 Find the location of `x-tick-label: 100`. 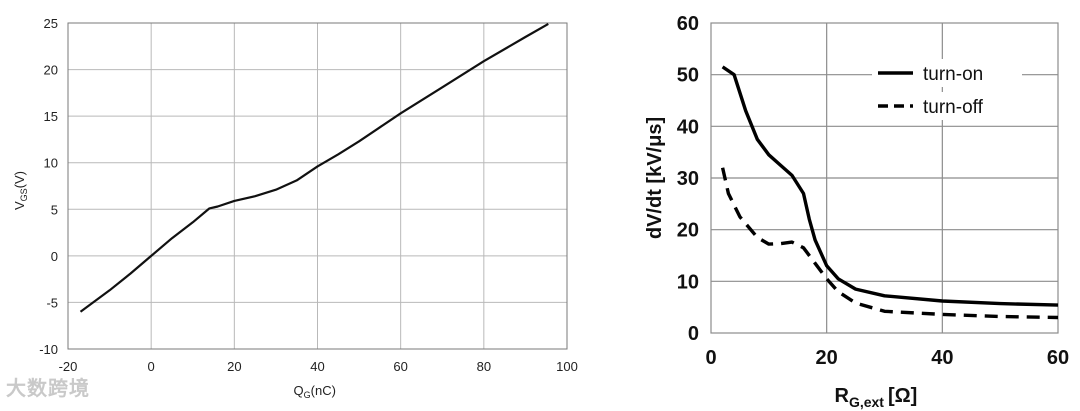

x-tick-label: 100 is located at coordinates (567, 366).